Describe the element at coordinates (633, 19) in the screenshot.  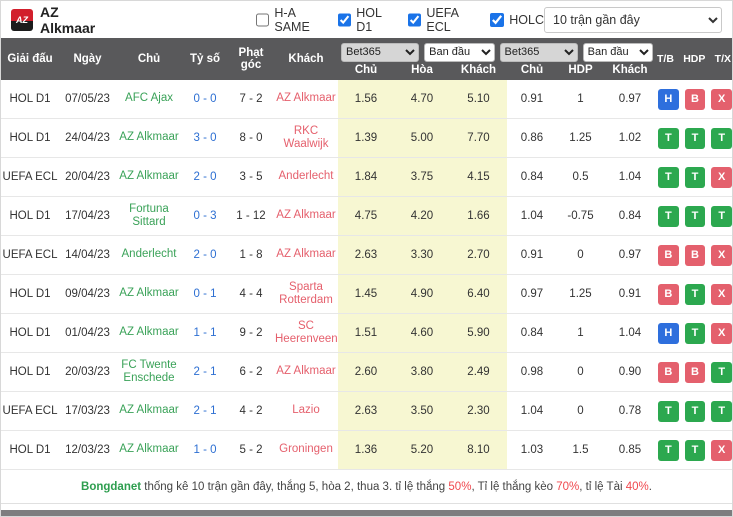
I see `range-select: 10 trận gần đây` at that location.